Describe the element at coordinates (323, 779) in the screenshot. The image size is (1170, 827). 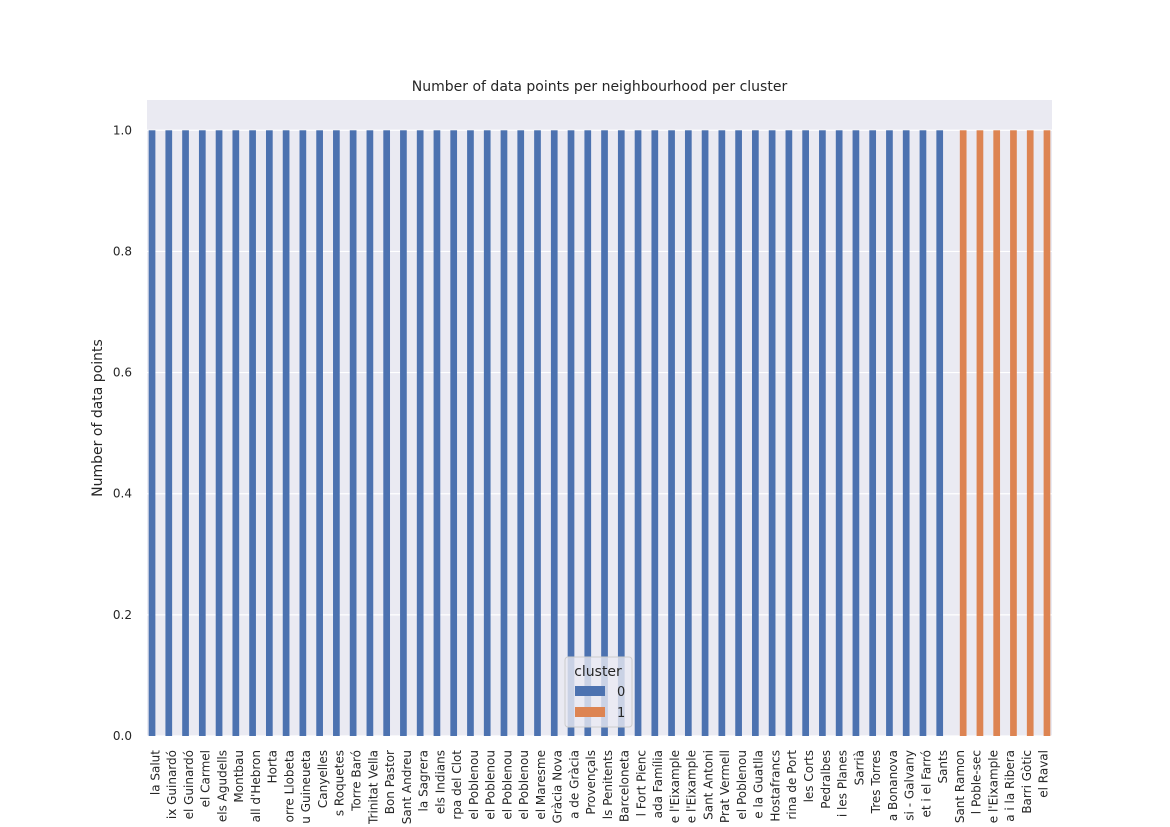
I see `x-tick-label: Canyelles` at that location.